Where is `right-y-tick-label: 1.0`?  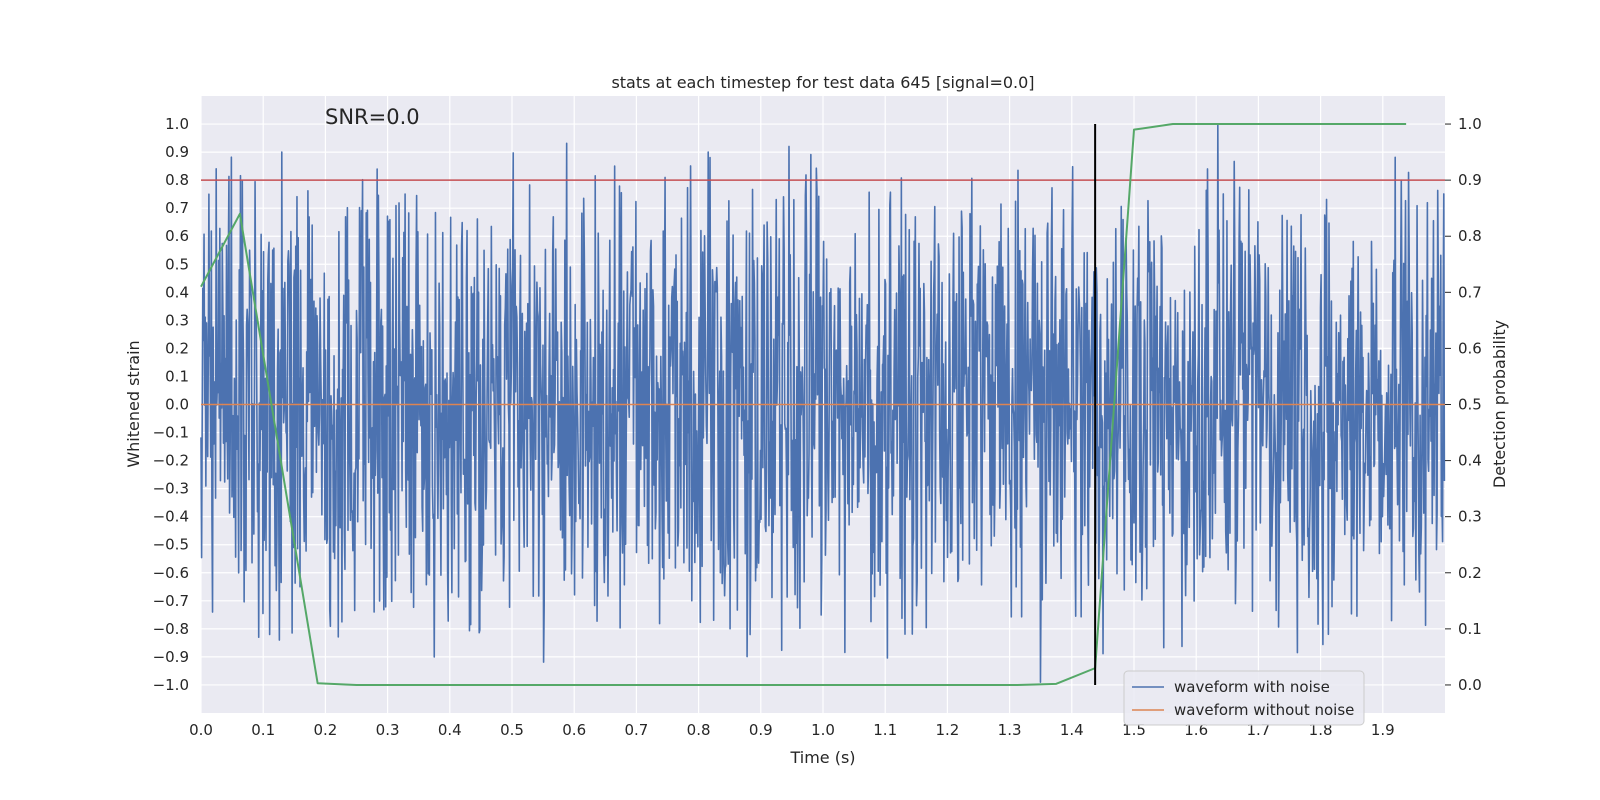 right-y-tick-label: 1.0 is located at coordinates (1470, 124).